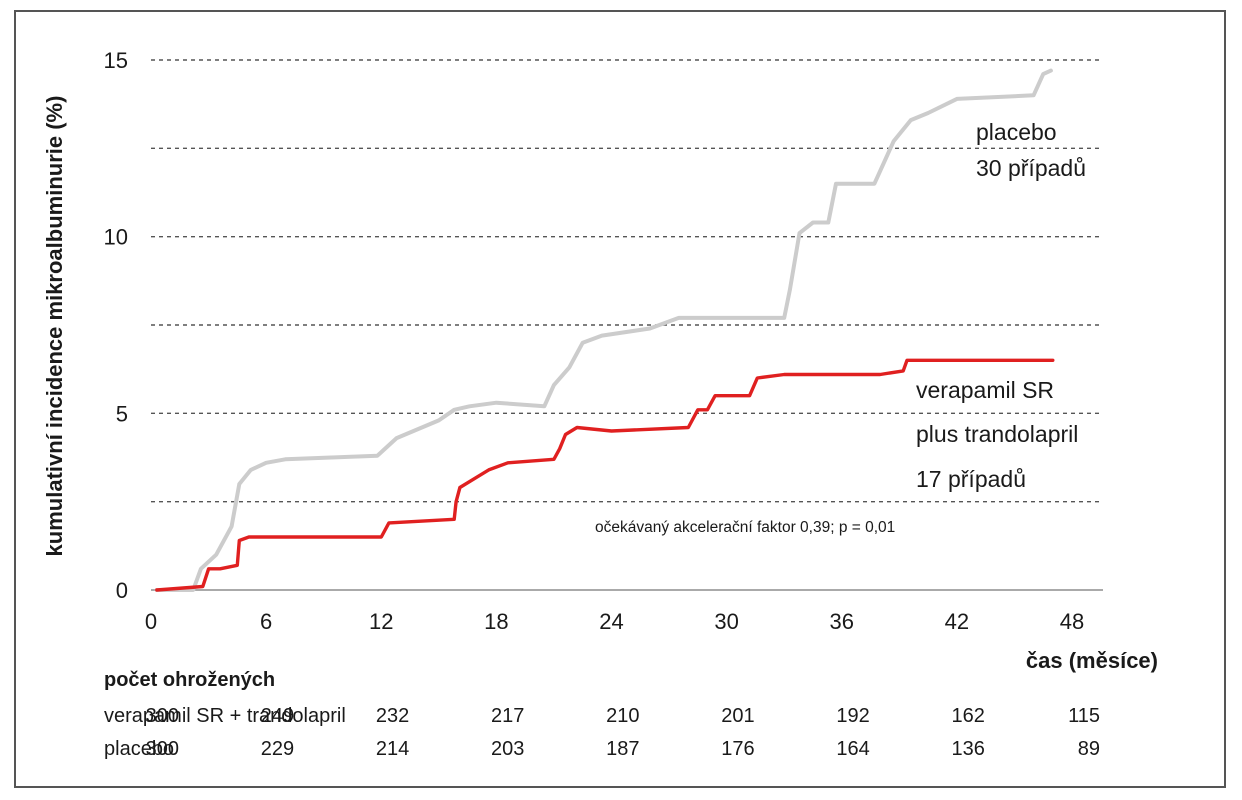  Describe the element at coordinates (853, 716) in the screenshot. I see `at-risk-value: 192` at that location.